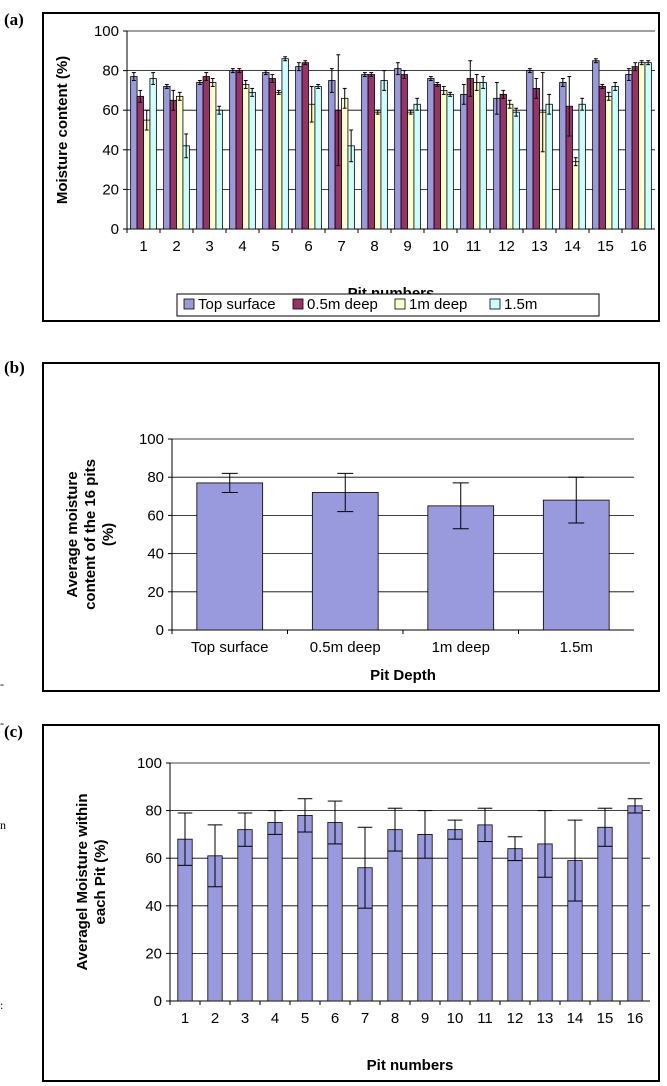 This screenshot has height=1086, width=667. Describe the element at coordinates (230, 647) in the screenshot. I see `x-tick-label: Top surface` at that location.